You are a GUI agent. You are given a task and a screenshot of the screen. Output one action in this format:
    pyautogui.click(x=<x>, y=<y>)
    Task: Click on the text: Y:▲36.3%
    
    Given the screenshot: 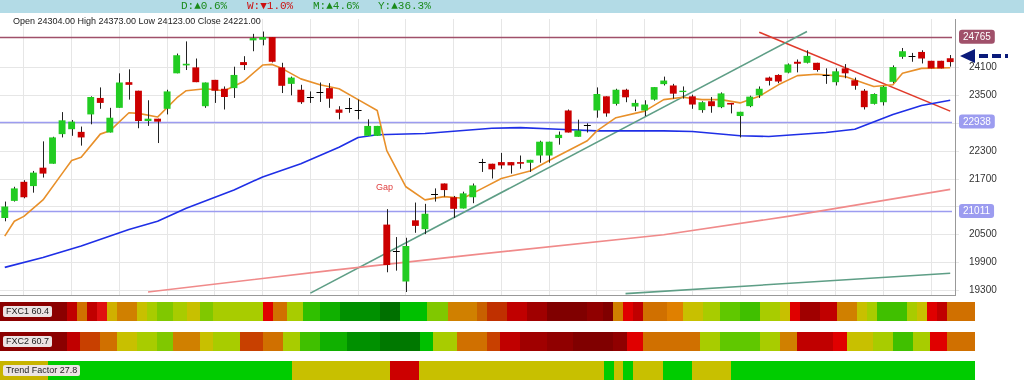 What is the action you would take?
    pyautogui.click(x=404, y=6)
    